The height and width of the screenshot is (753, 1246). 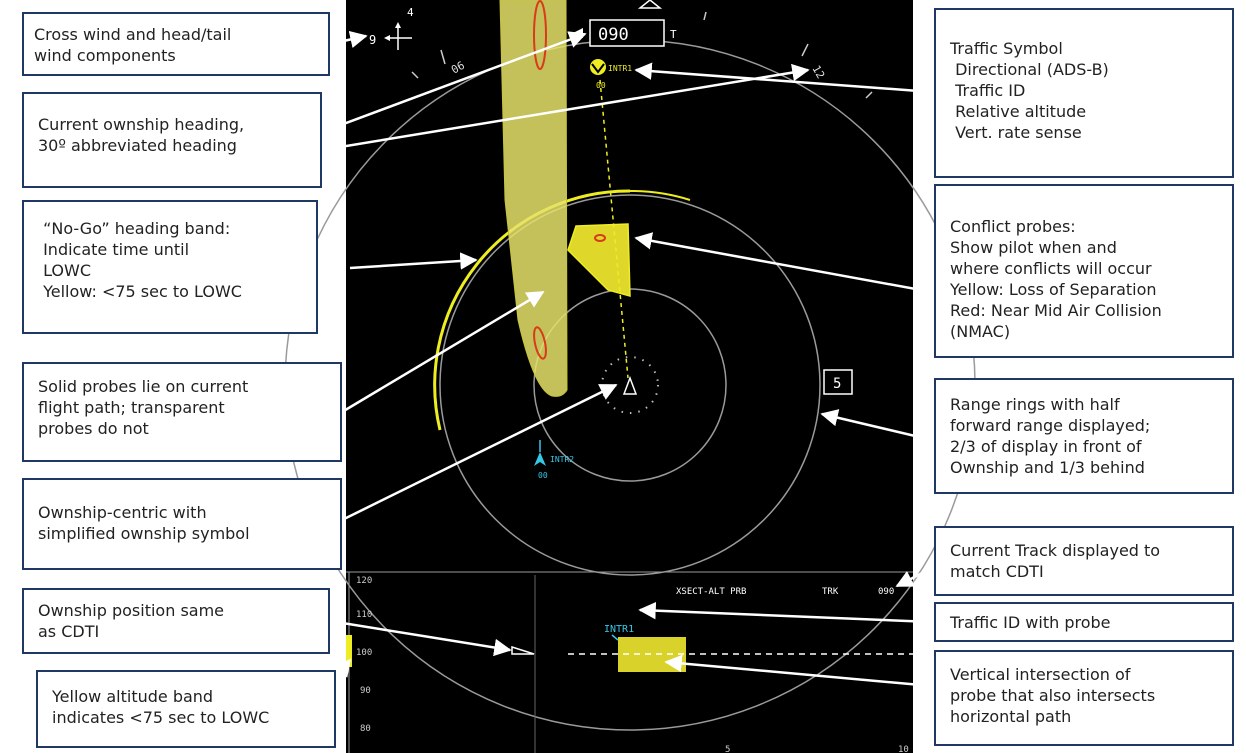 I want to click on vsd-alt-tick-90: 90, so click(x=365, y=691).